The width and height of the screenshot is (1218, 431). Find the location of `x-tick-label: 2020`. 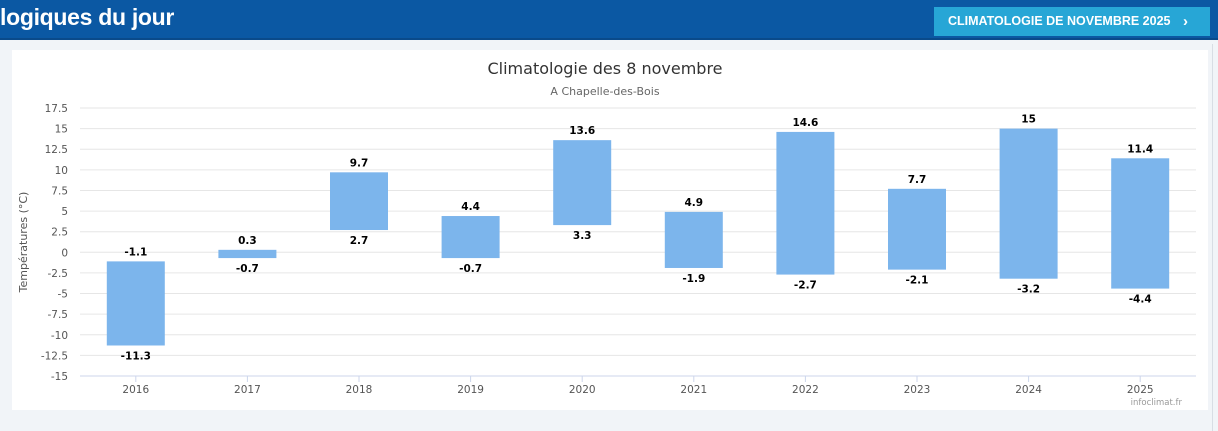

x-tick-label: 2020 is located at coordinates (582, 390).